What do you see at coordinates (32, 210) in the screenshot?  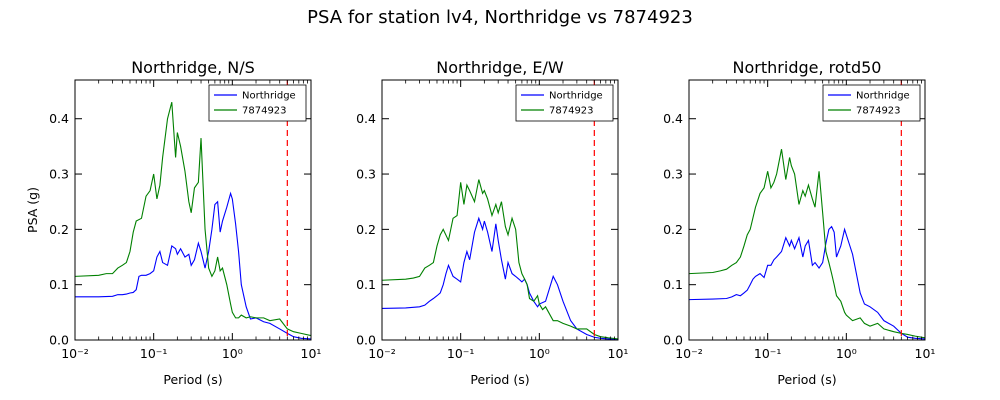 I see `y-axis-label: PSA (g)` at bounding box center [32, 210].